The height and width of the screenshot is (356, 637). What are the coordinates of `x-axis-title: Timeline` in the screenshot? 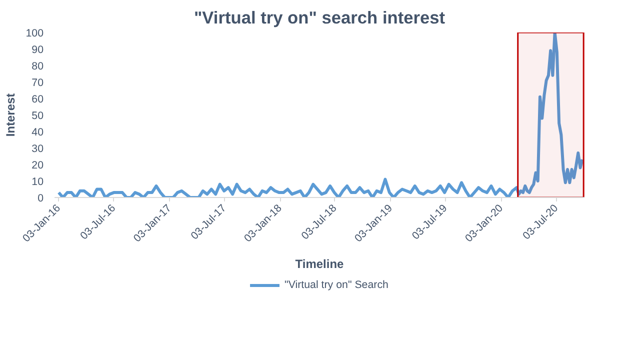 It's located at (319, 263).